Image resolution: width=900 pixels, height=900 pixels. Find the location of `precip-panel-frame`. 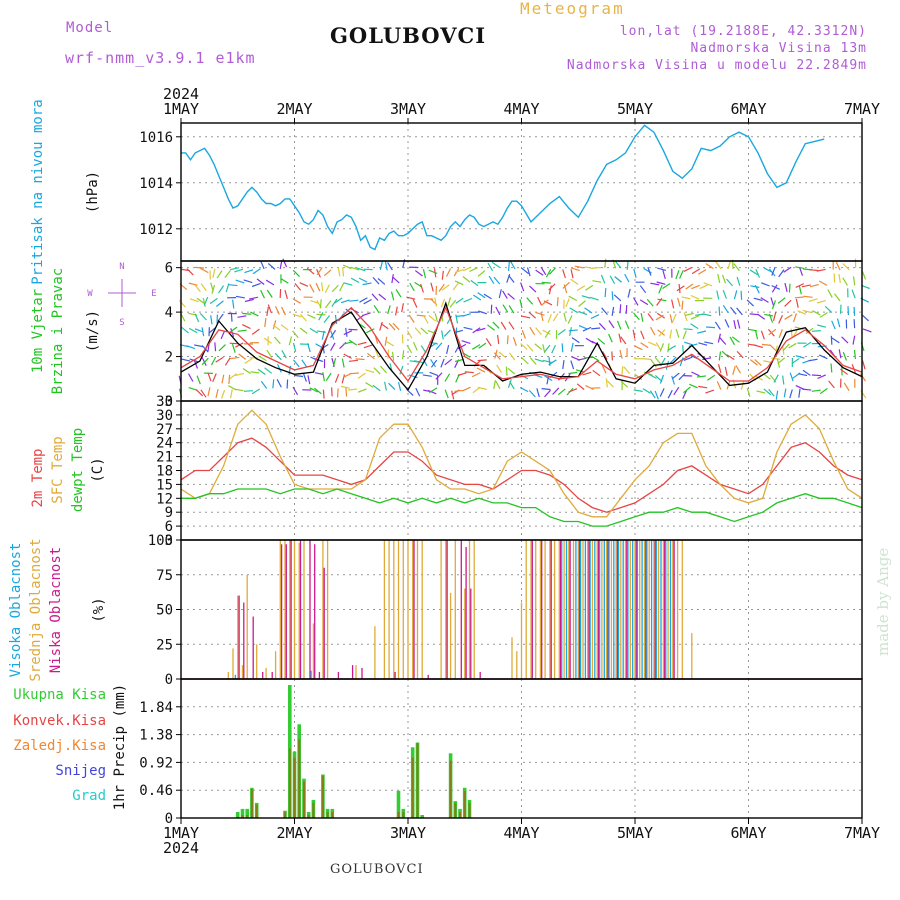

precip-panel-frame is located at coordinates (521, 748).